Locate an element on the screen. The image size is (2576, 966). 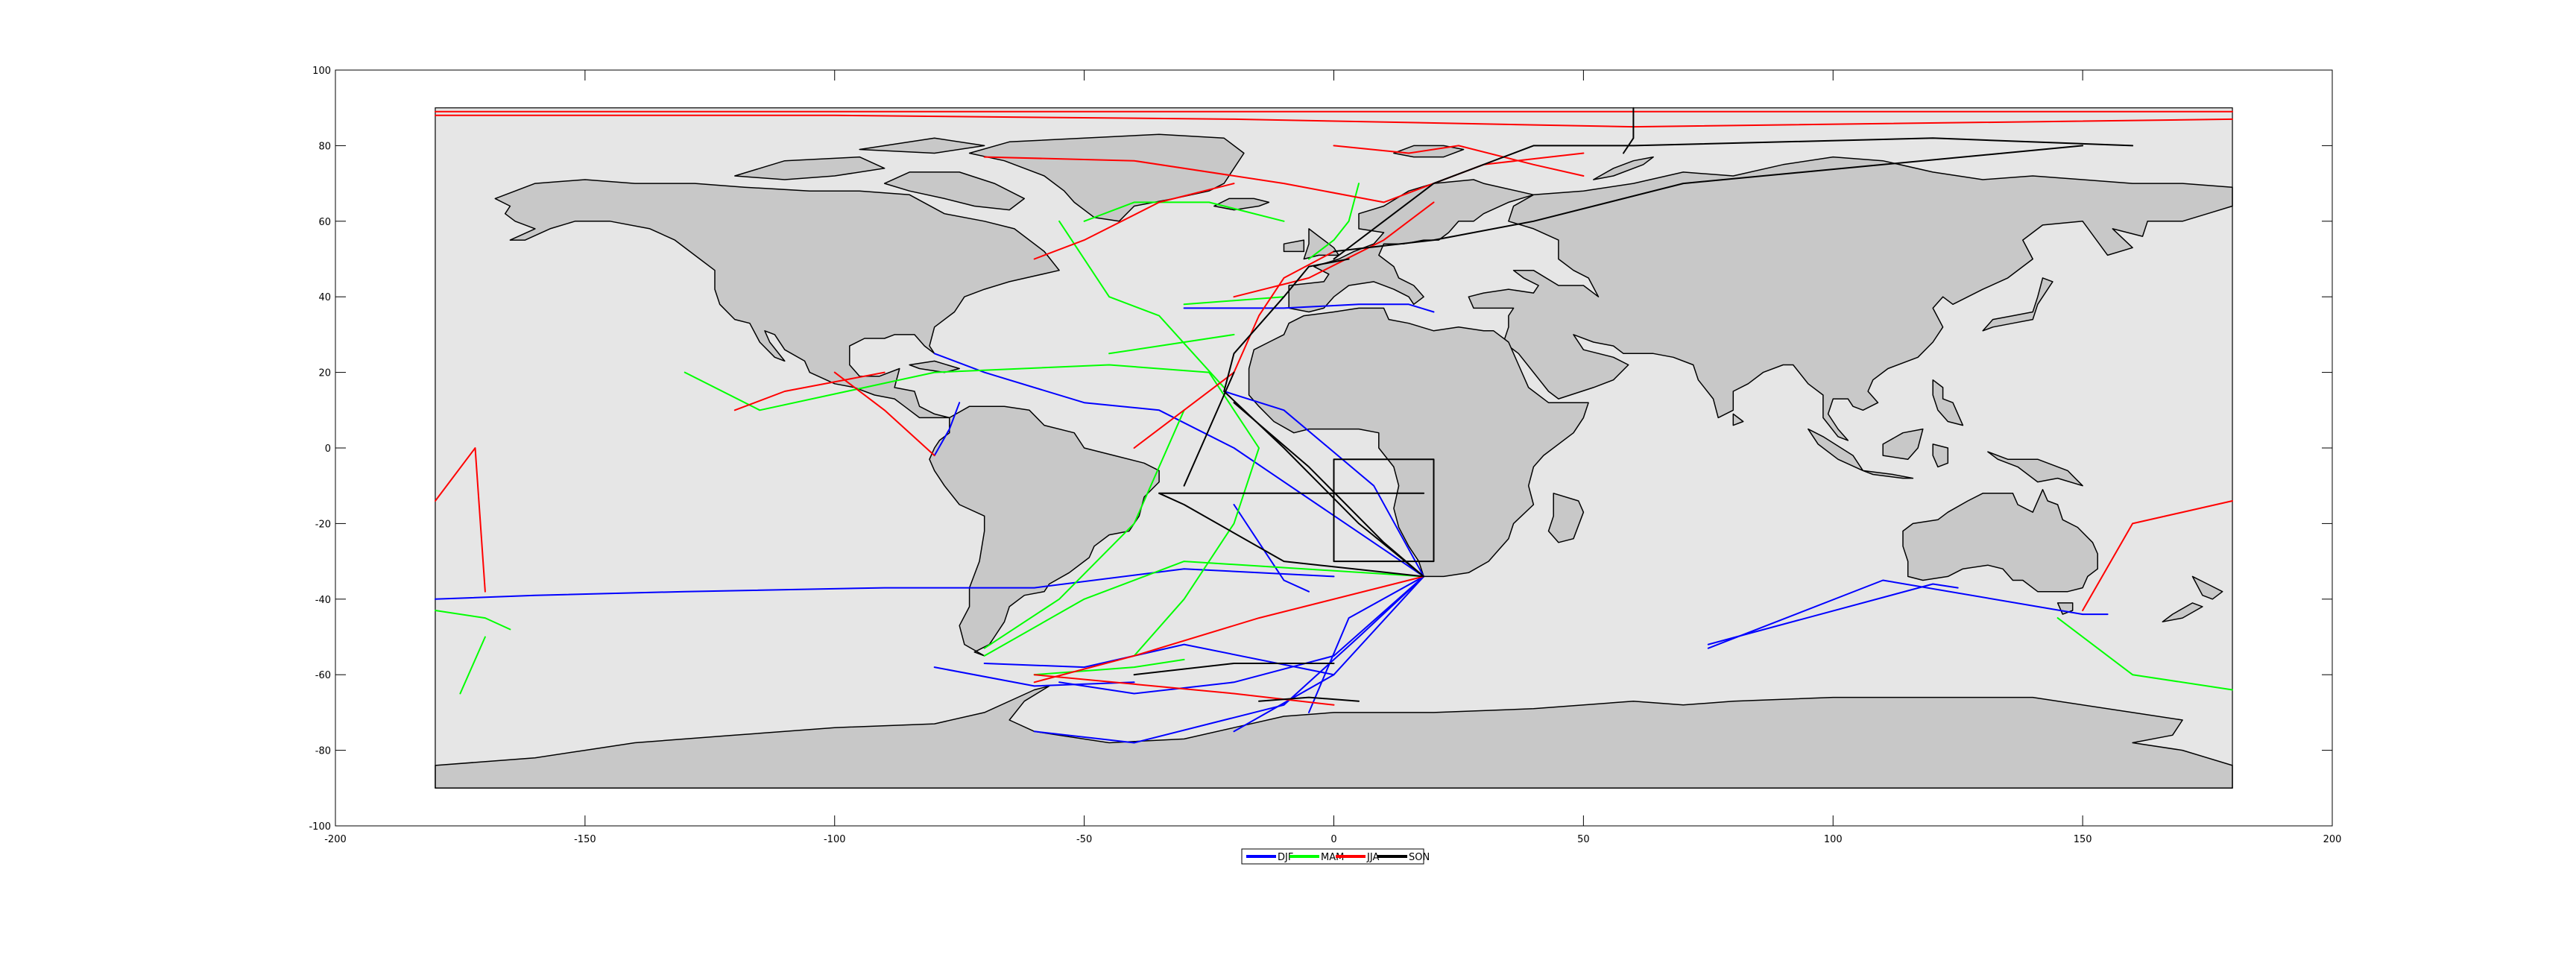
asia is located at coordinates (1850, 298).